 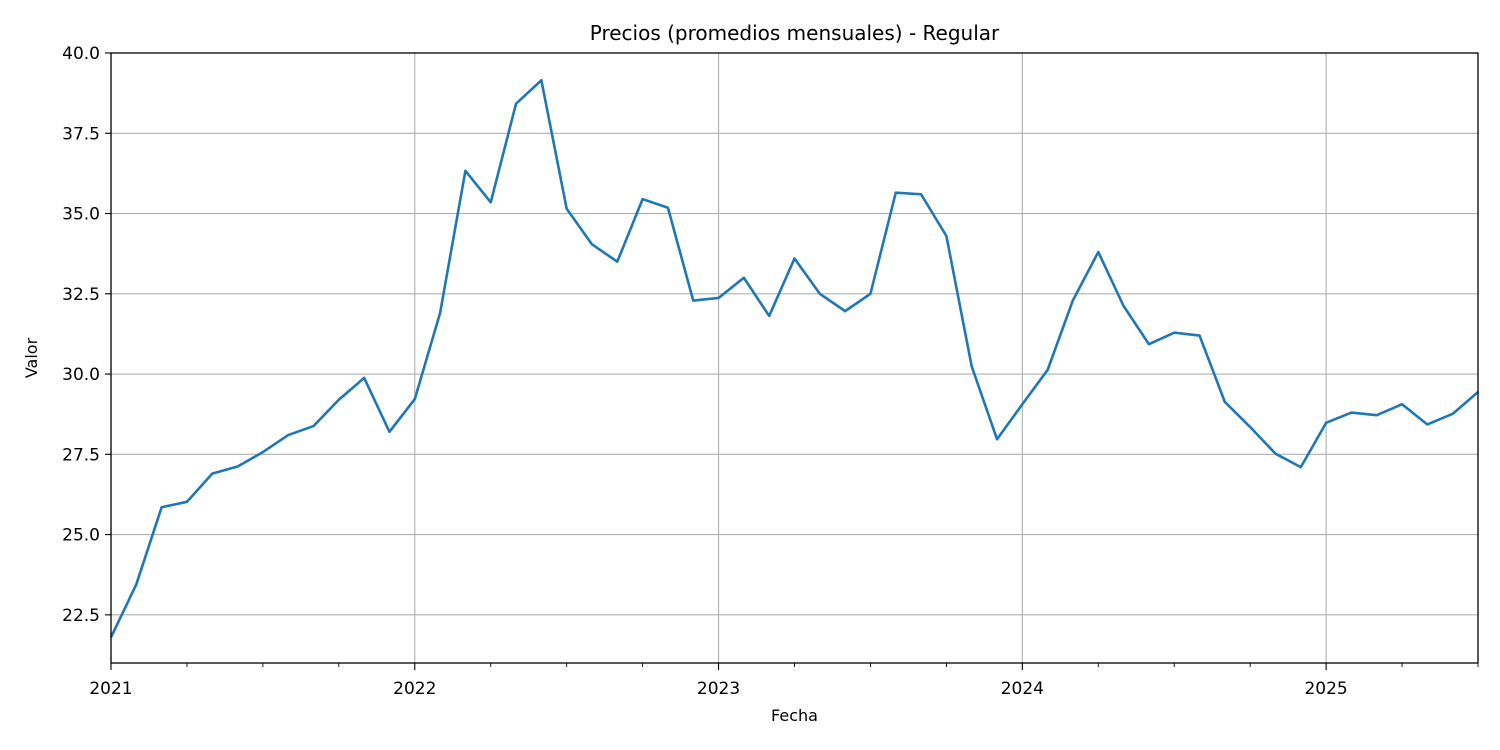 What do you see at coordinates (81, 455) in the screenshot?
I see `y-tick-label: 27.5` at bounding box center [81, 455].